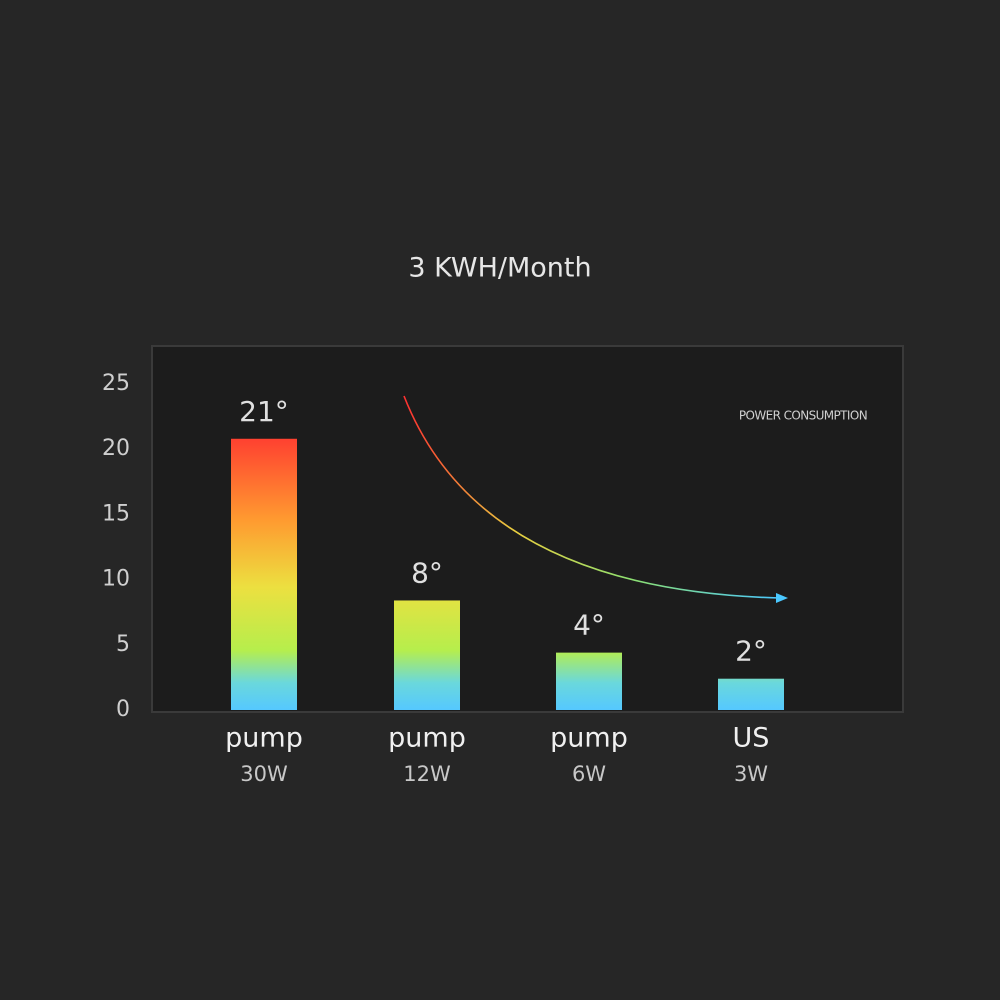 The height and width of the screenshot is (1000, 1000). What do you see at coordinates (264, 411) in the screenshot?
I see `value-label: 21°` at bounding box center [264, 411].